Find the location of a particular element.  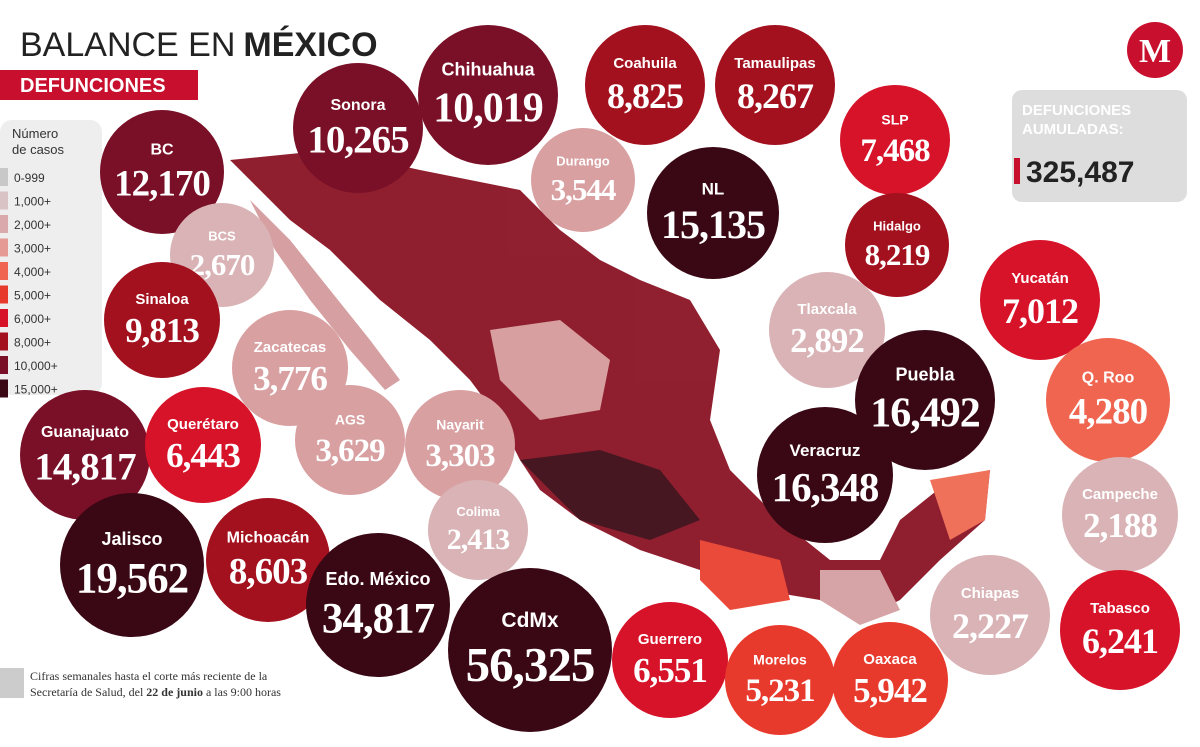

state-name: Coahuila is located at coordinates (645, 63).